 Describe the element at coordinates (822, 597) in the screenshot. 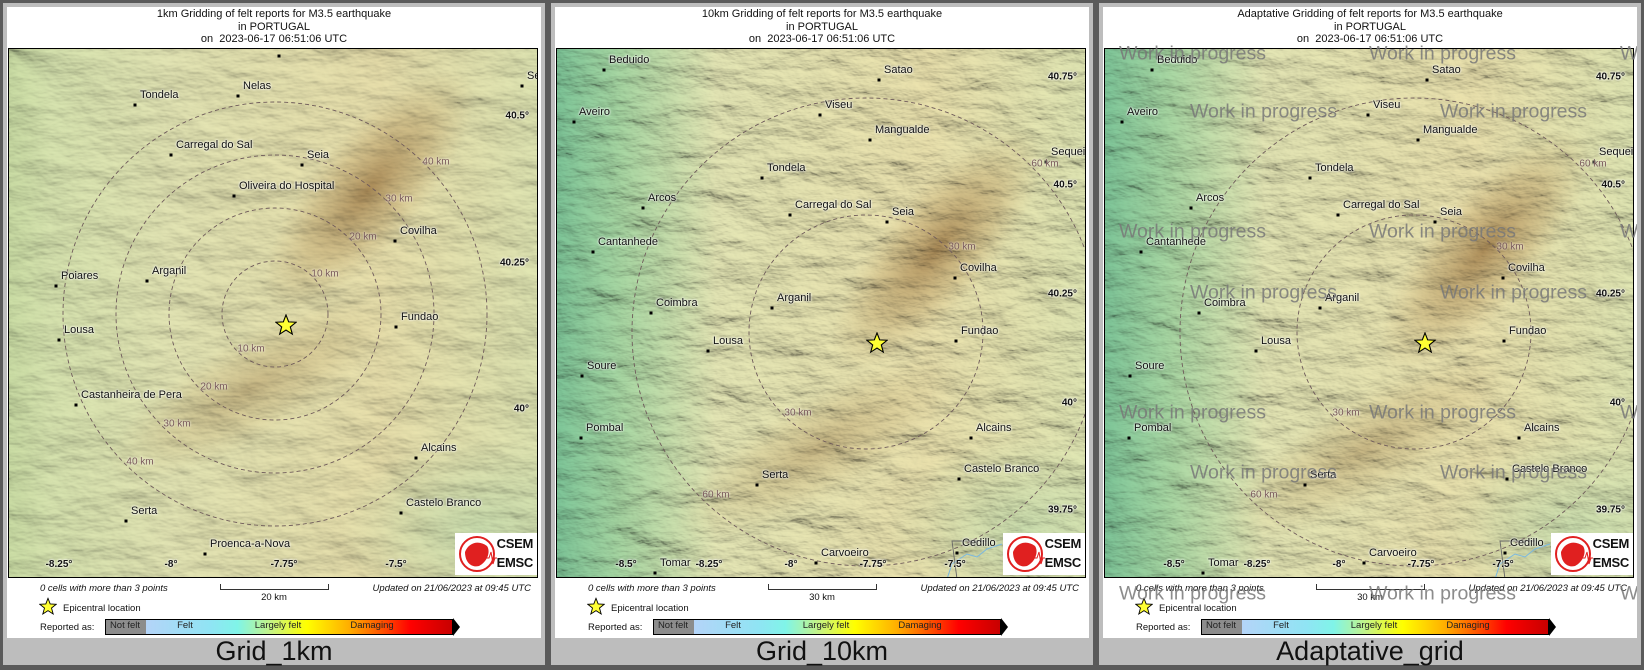

I see `scale-label: 30 km` at that location.